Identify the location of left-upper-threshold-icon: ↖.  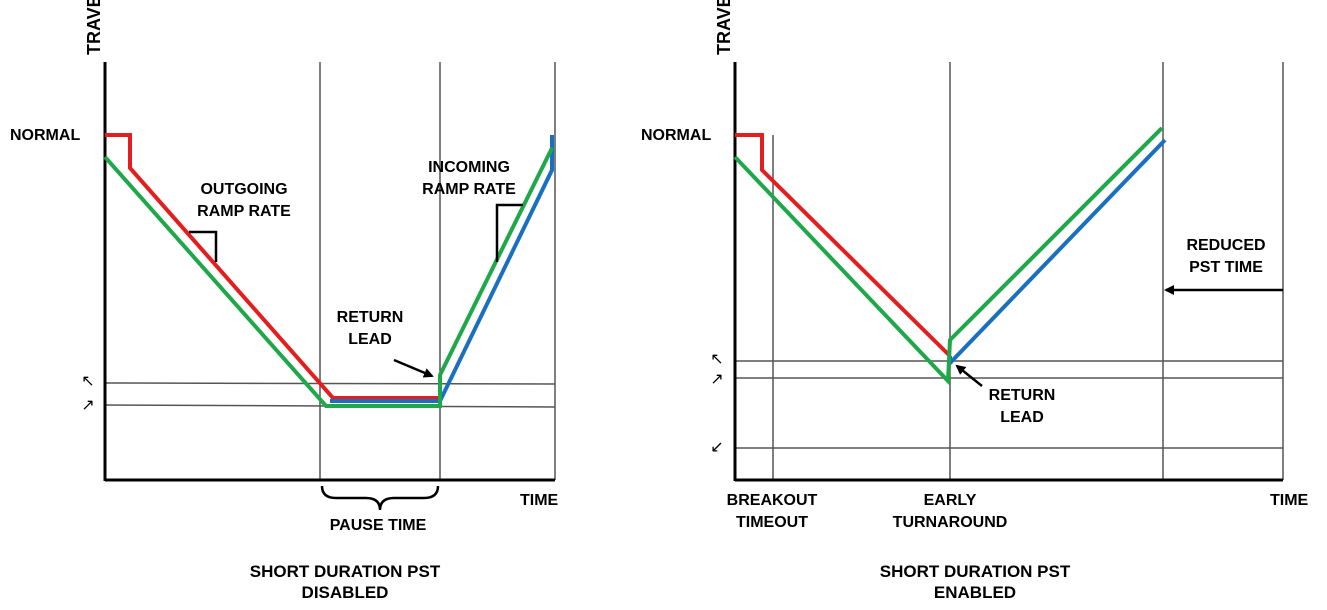
(87, 381).